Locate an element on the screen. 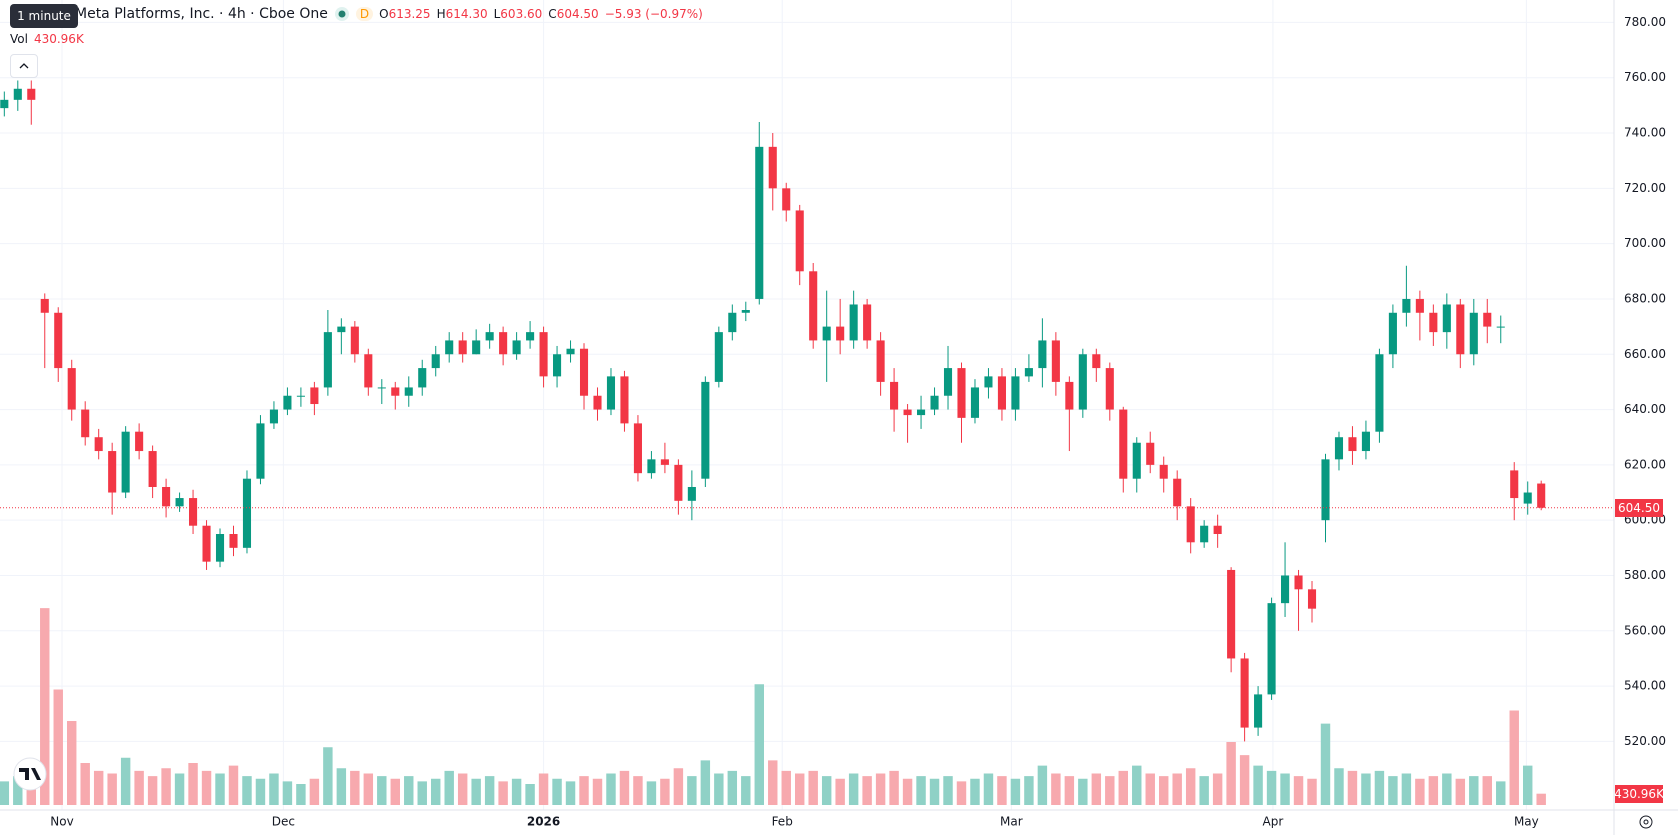 Image resolution: width=1678 pixels, height=835 pixels. y-tick-label: 540.00 is located at coordinates (1645, 686).